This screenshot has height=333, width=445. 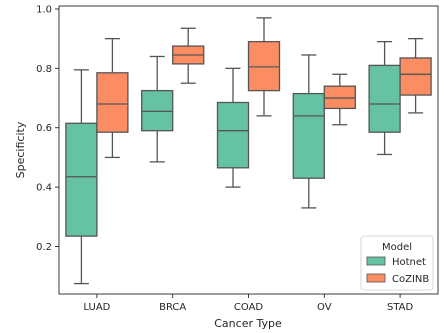 I want to click on box-hotnet-brca, so click(x=157, y=109).